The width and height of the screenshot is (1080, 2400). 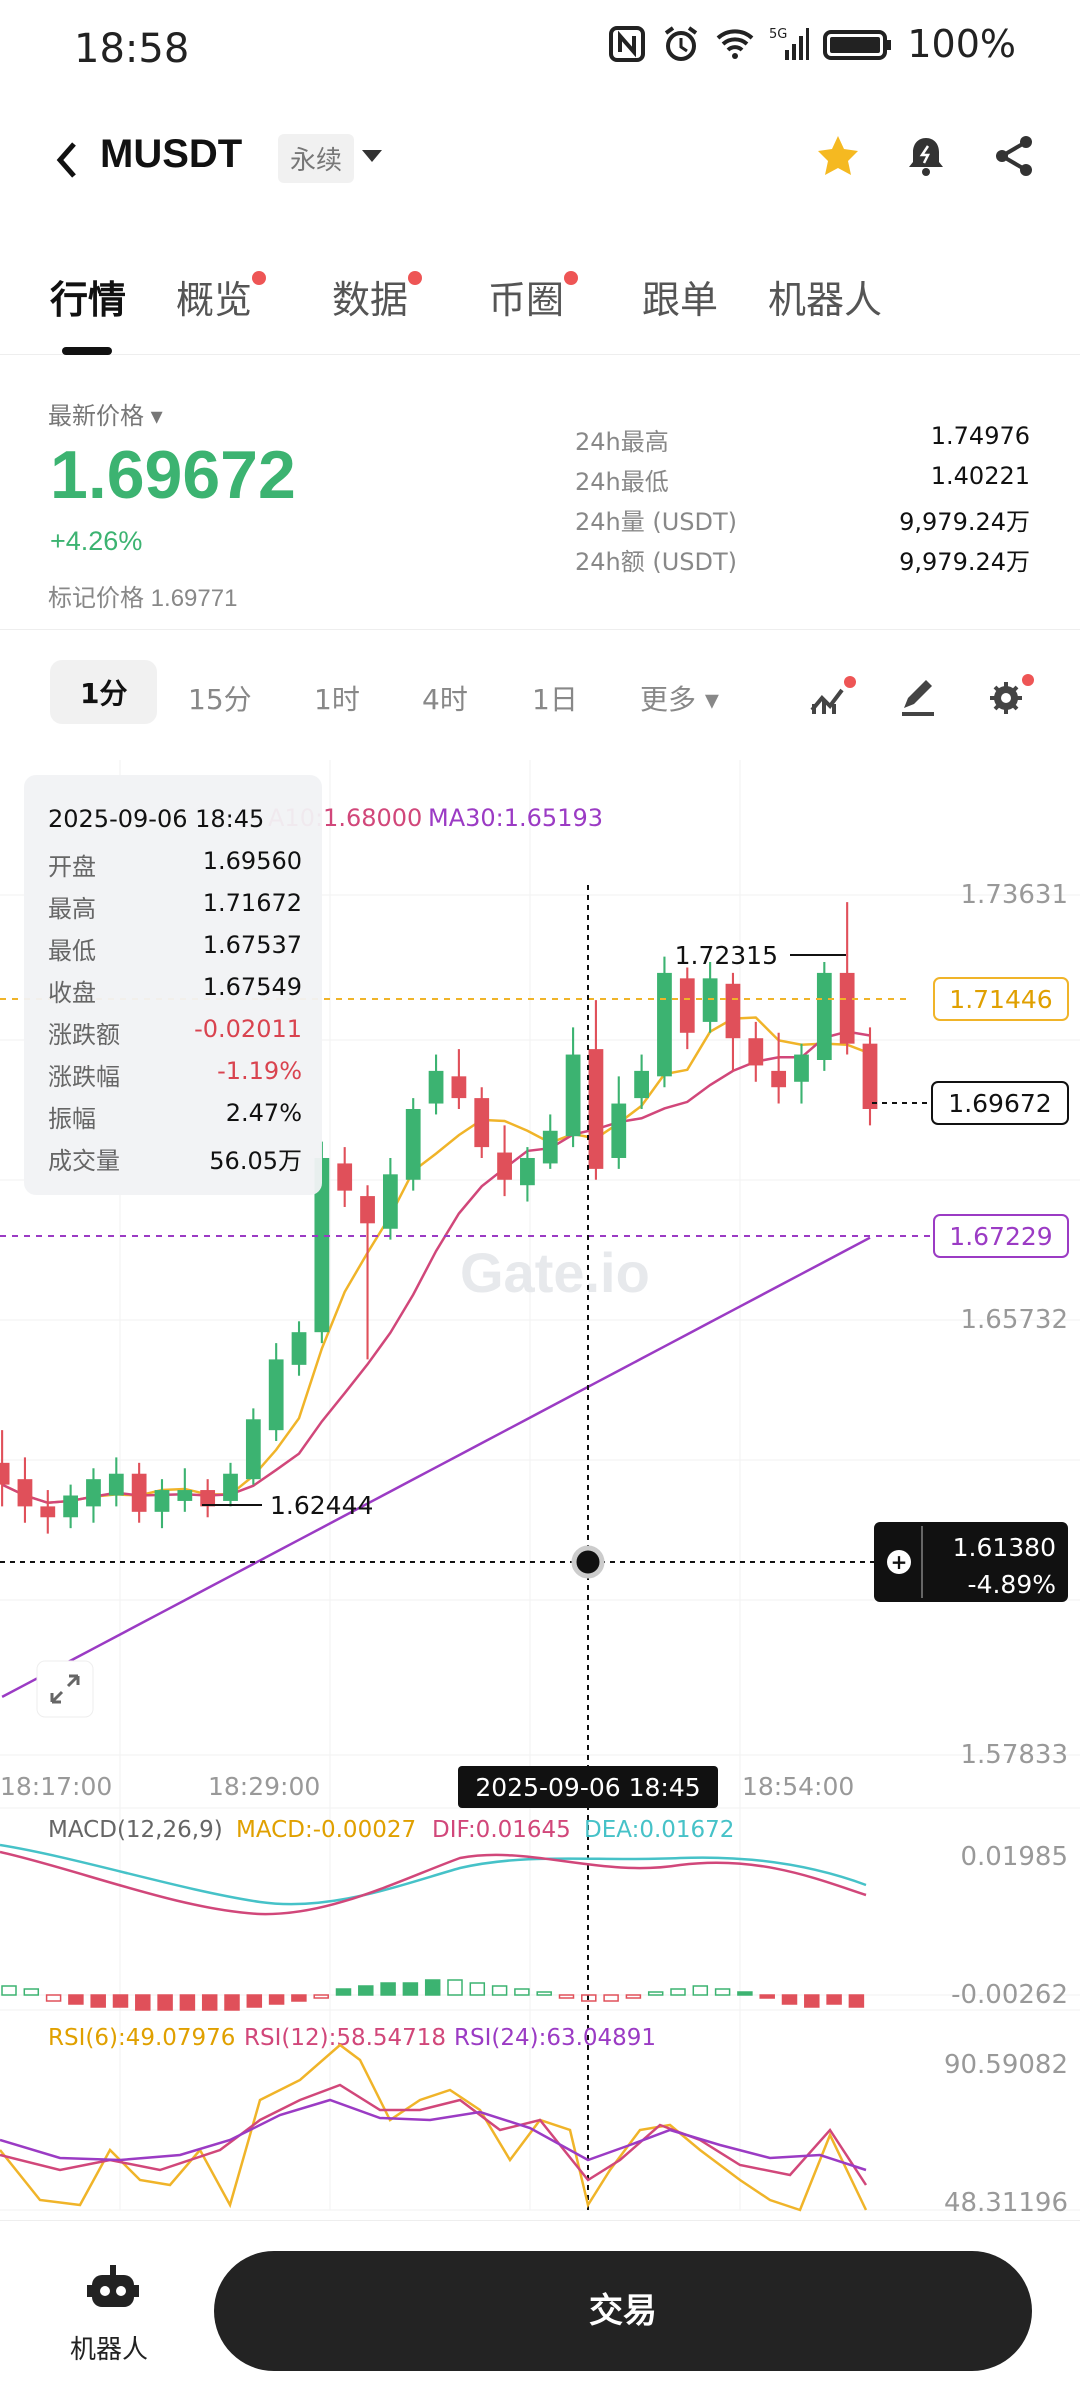 What do you see at coordinates (555, 2038) in the screenshot?
I see `rsi24-value: RSI(24):63.04891` at bounding box center [555, 2038].